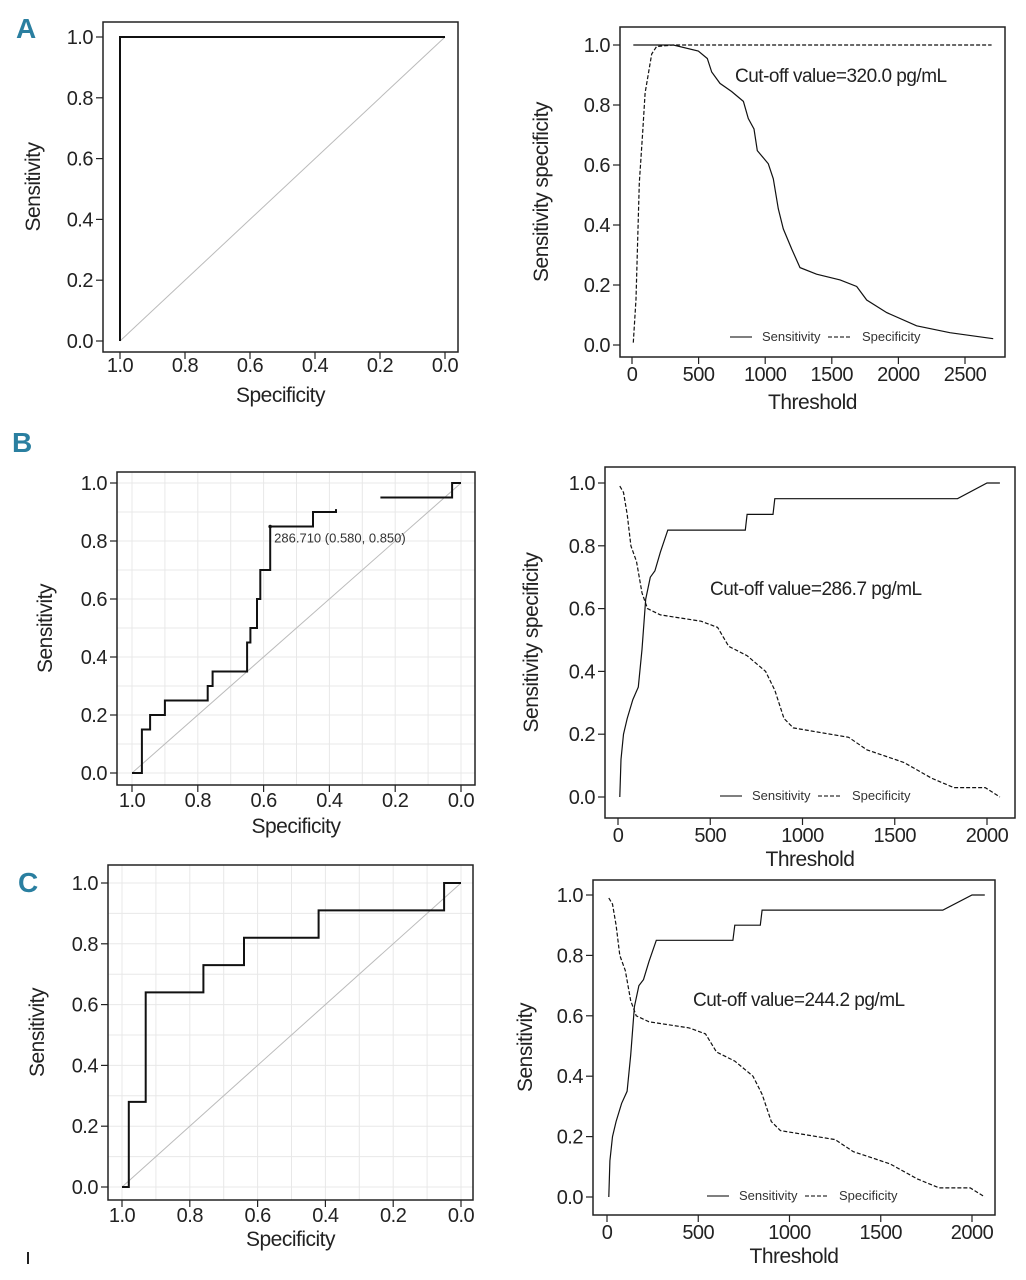 The image size is (1026, 1280). What do you see at coordinates (841, 76) in the screenshot?
I see `cutoff-annotation: Cut-off value=320.0 pg/mL` at bounding box center [841, 76].